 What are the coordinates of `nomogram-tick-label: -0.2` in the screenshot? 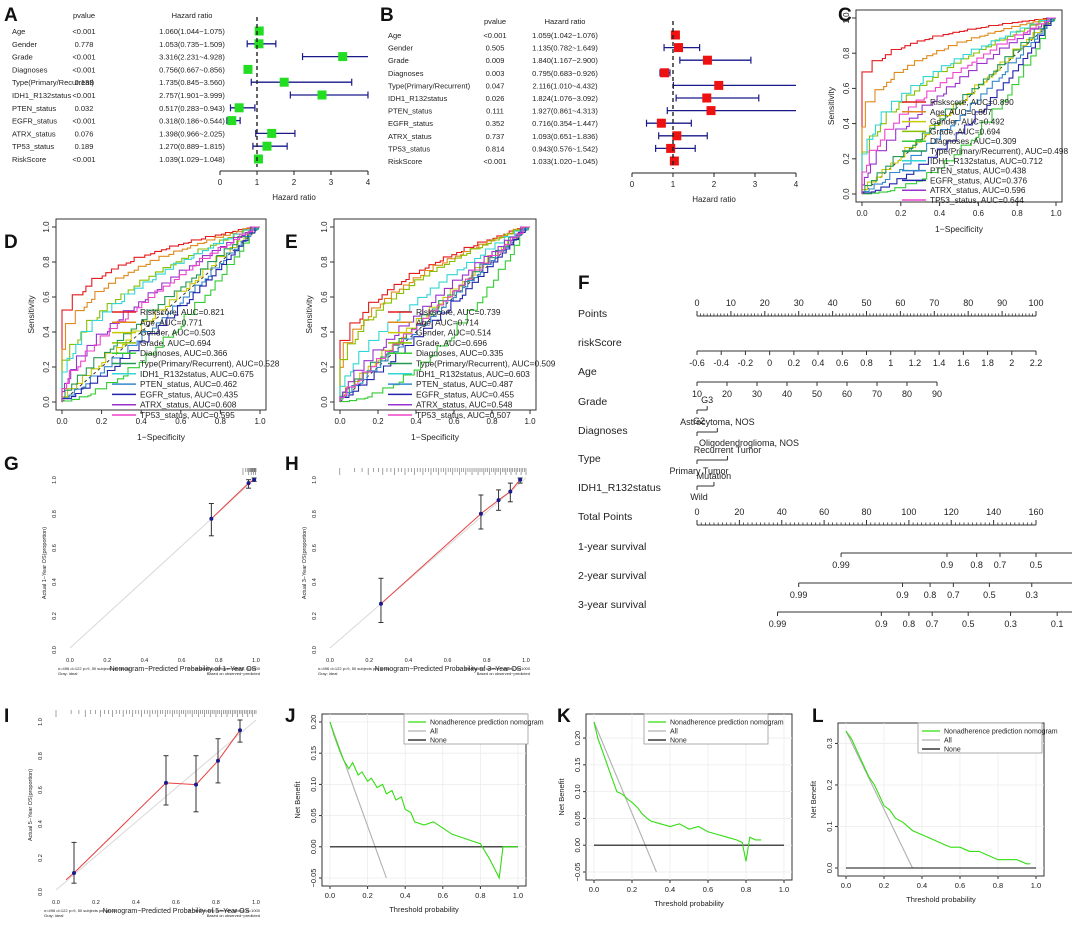 It's located at (746, 363).